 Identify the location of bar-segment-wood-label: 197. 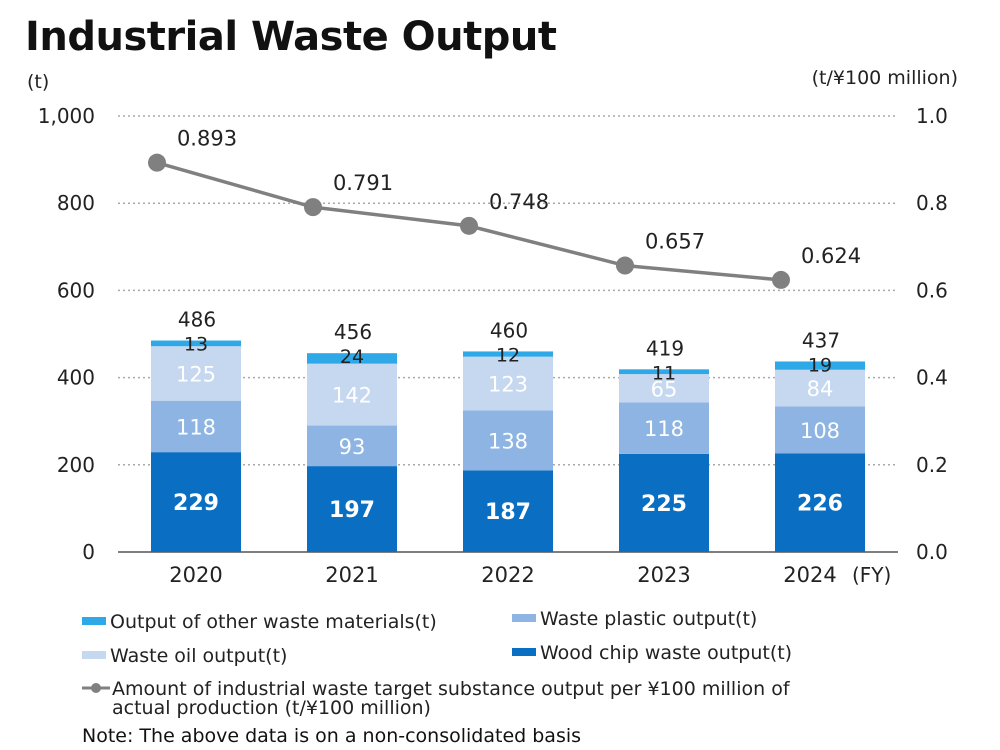
(352, 510).